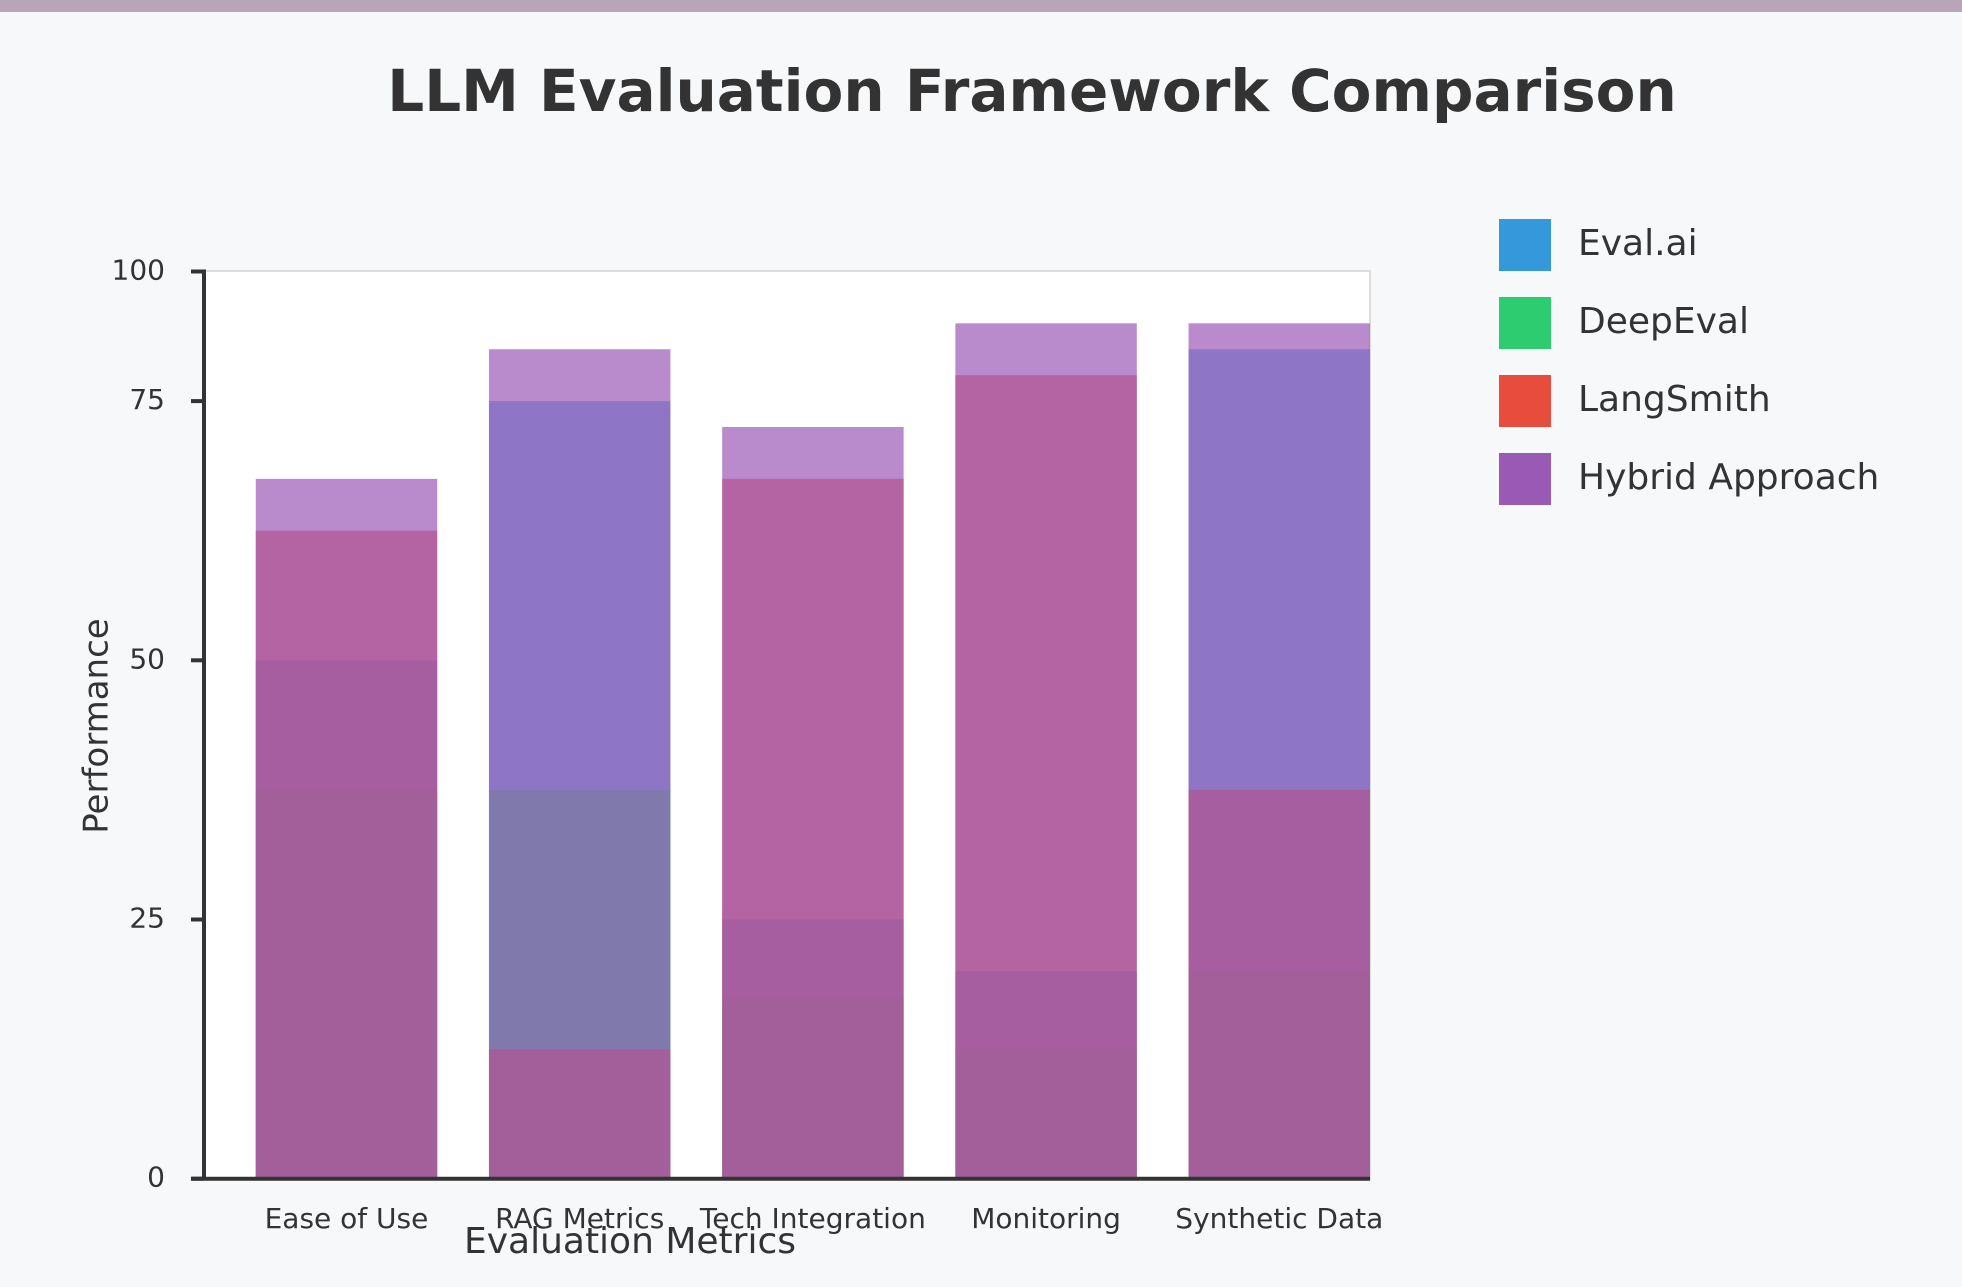 The image size is (1962, 1287). Describe the element at coordinates (156, 1177) in the screenshot. I see `y-tick-label: 0` at that location.